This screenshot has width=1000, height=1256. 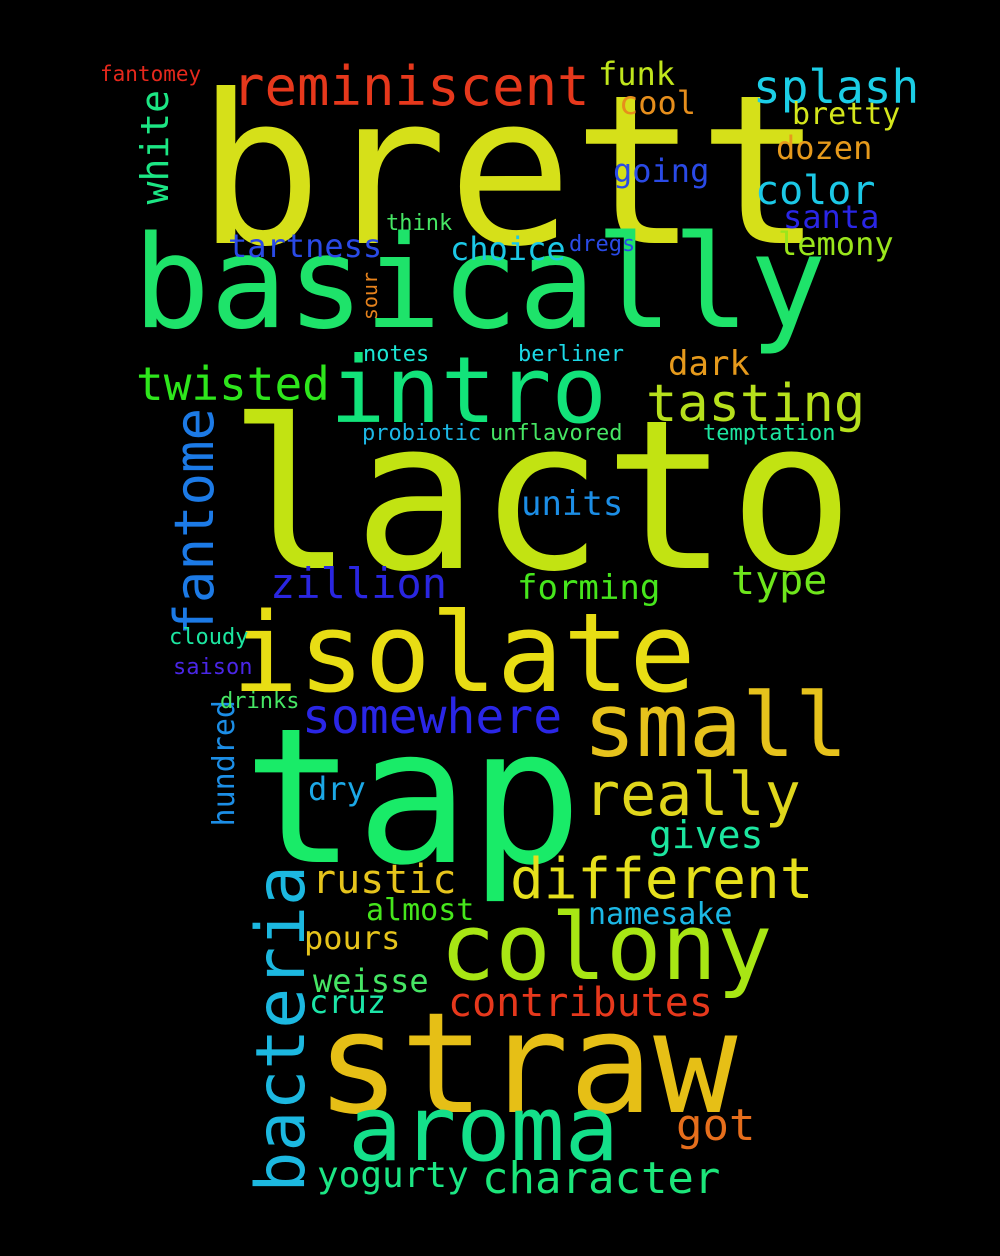 I want to click on word-choice: choice, so click(x=508, y=249).